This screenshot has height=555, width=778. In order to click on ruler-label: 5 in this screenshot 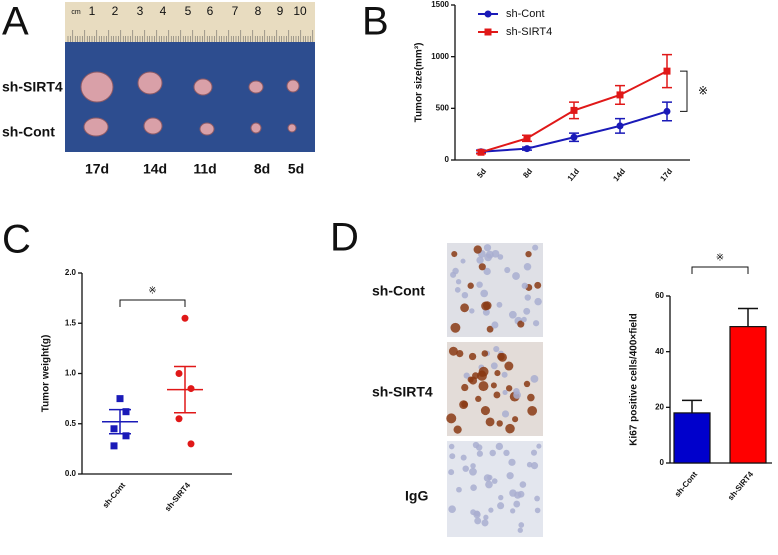, I will do `click(188, 11)`.